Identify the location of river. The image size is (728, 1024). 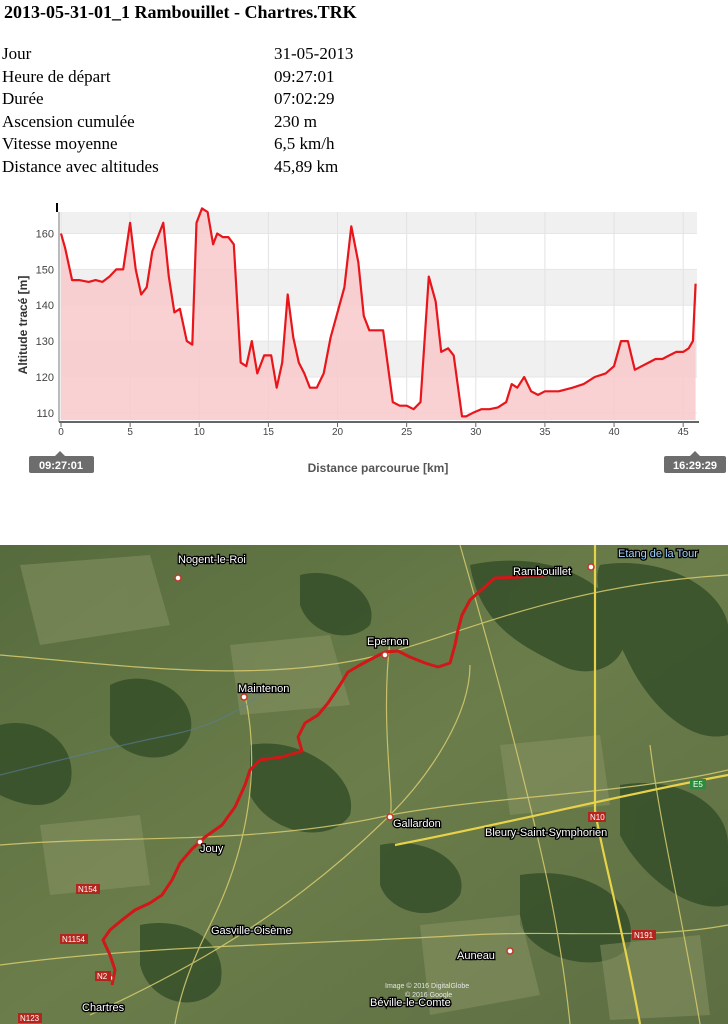
(135, 730).